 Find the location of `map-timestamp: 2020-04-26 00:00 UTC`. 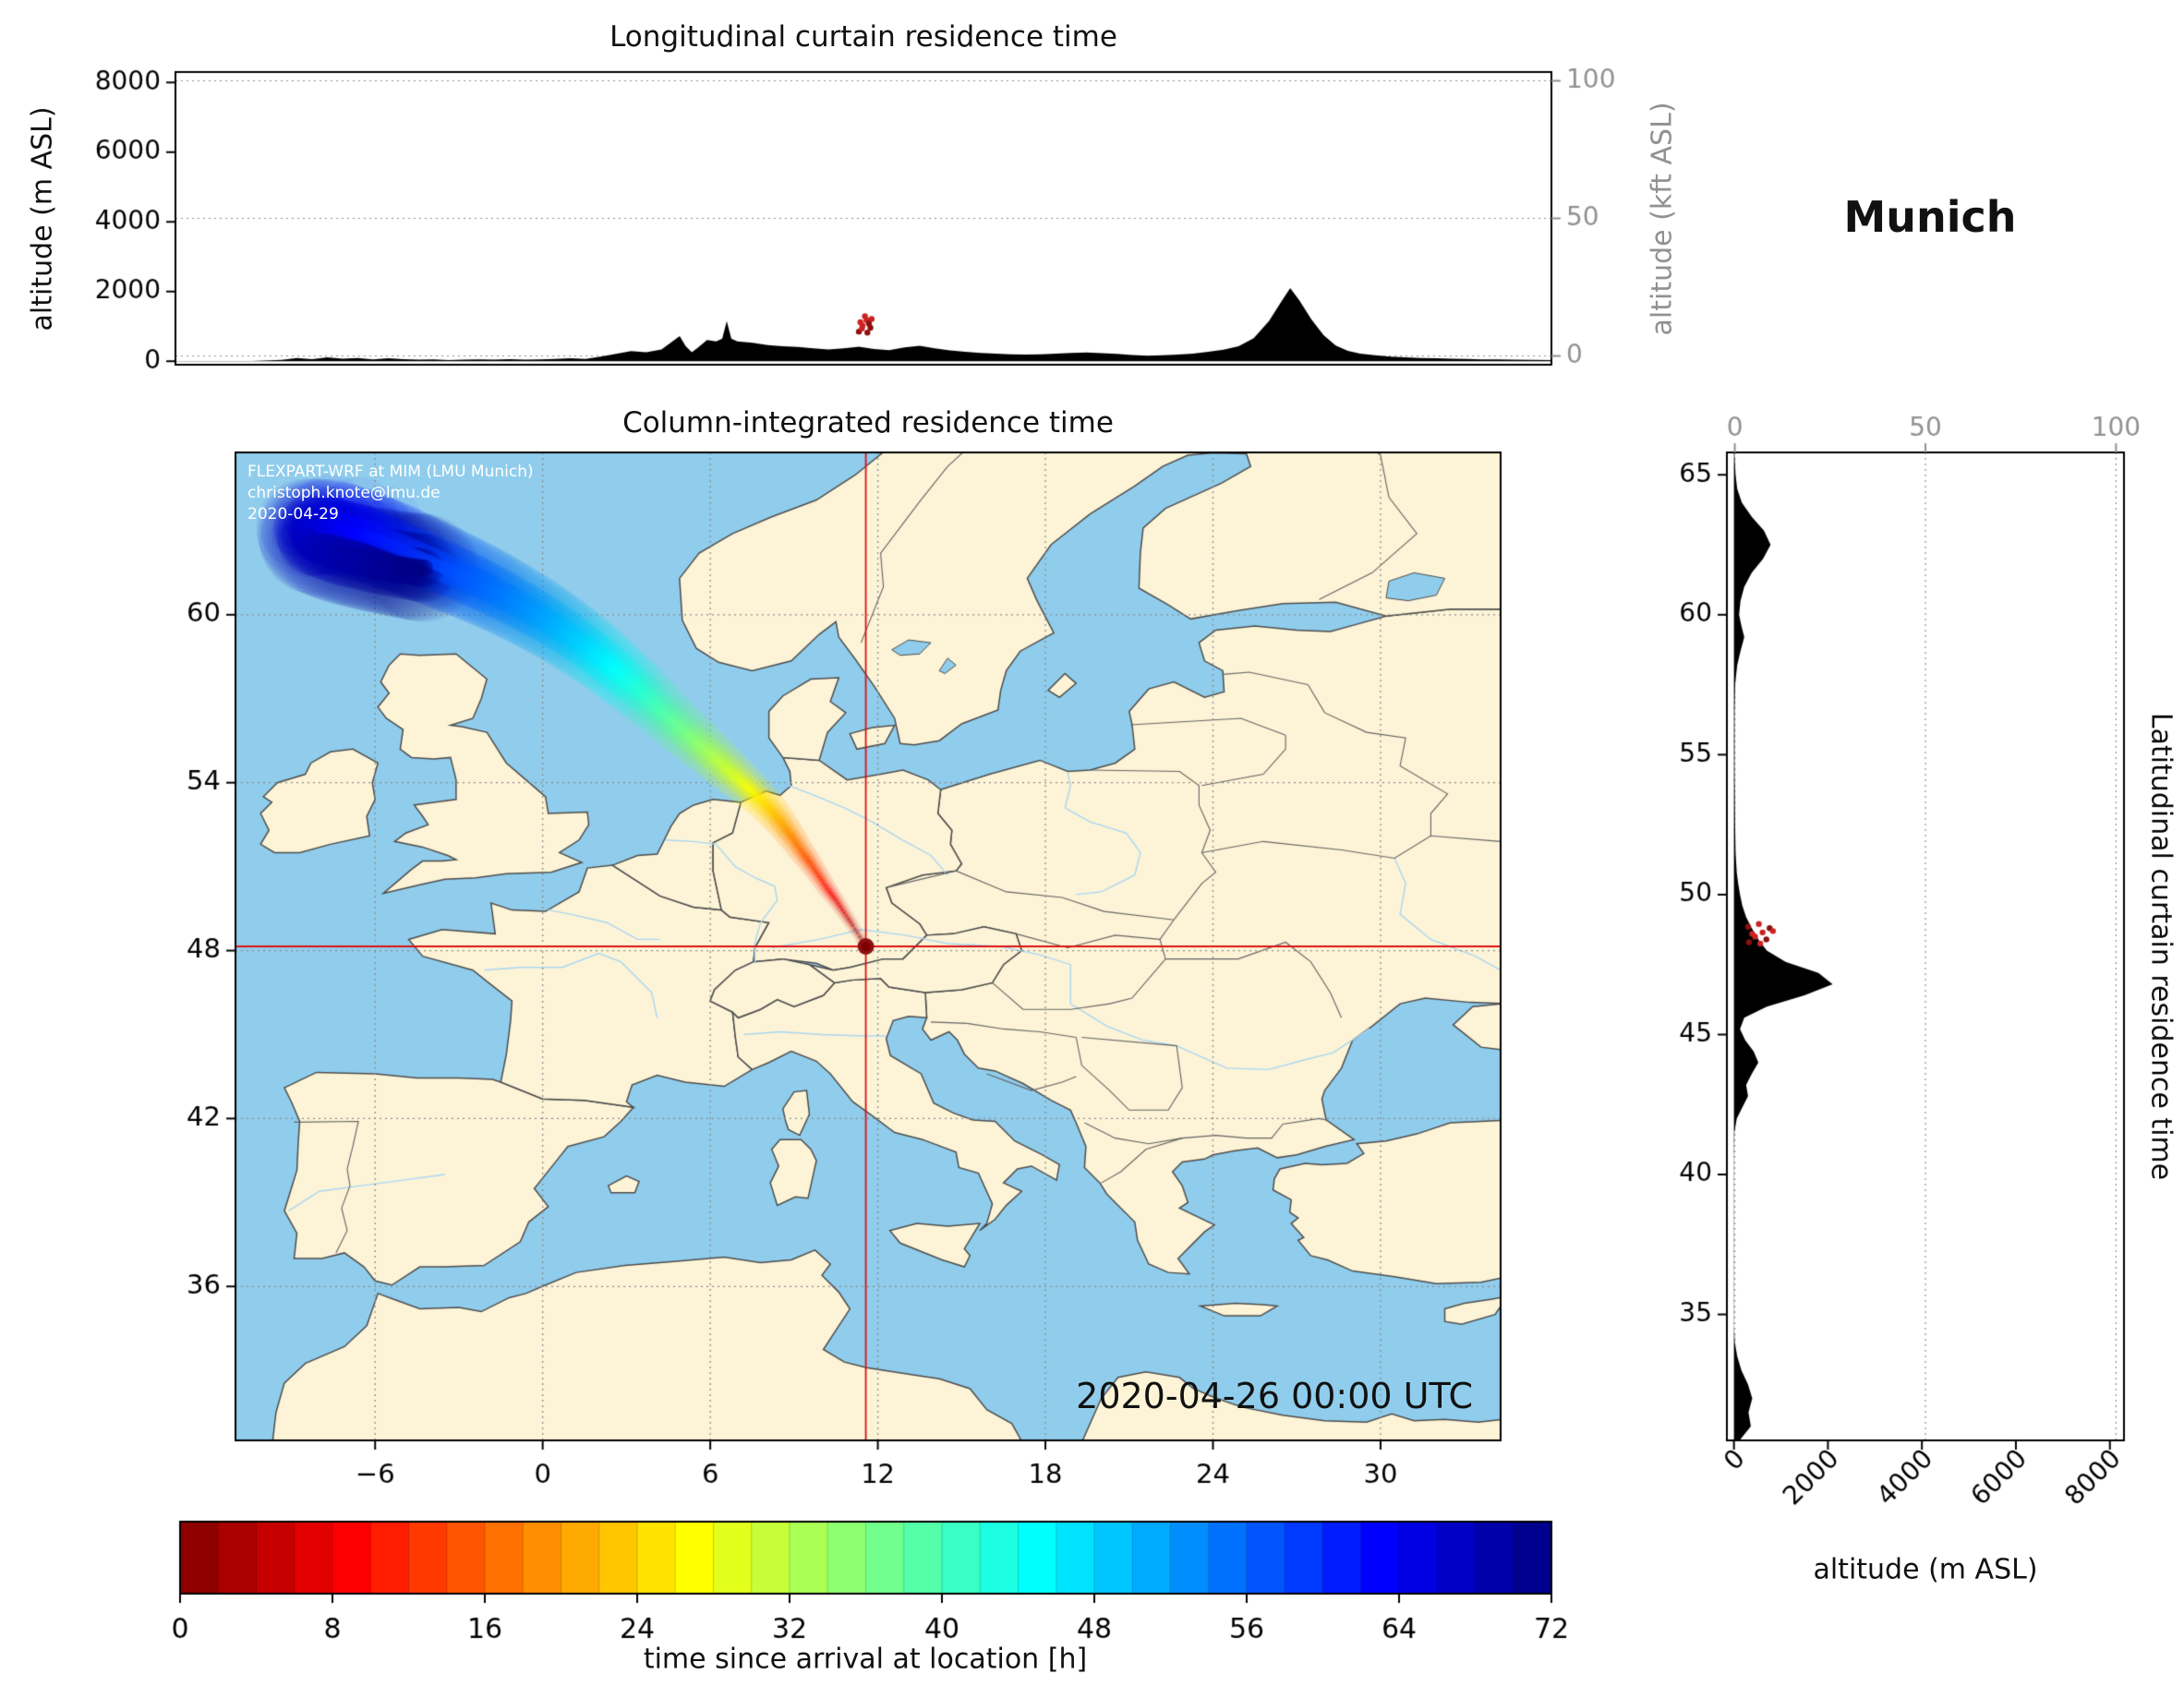

map-timestamp: 2020-04-26 00:00 UTC is located at coordinates (1274, 1396).